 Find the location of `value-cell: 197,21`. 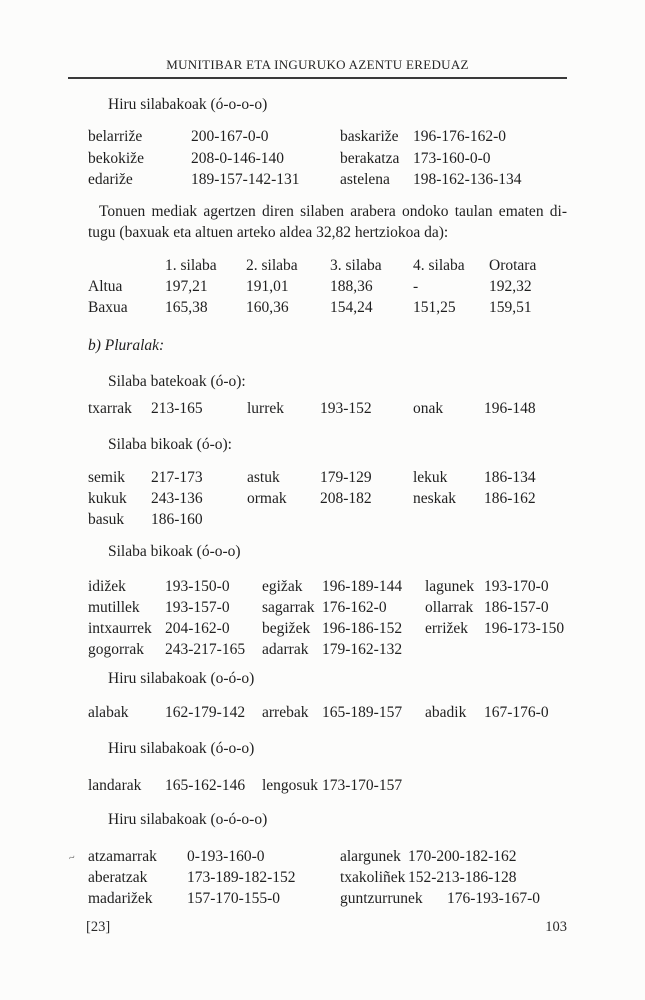

value-cell: 197,21 is located at coordinates (186, 286).